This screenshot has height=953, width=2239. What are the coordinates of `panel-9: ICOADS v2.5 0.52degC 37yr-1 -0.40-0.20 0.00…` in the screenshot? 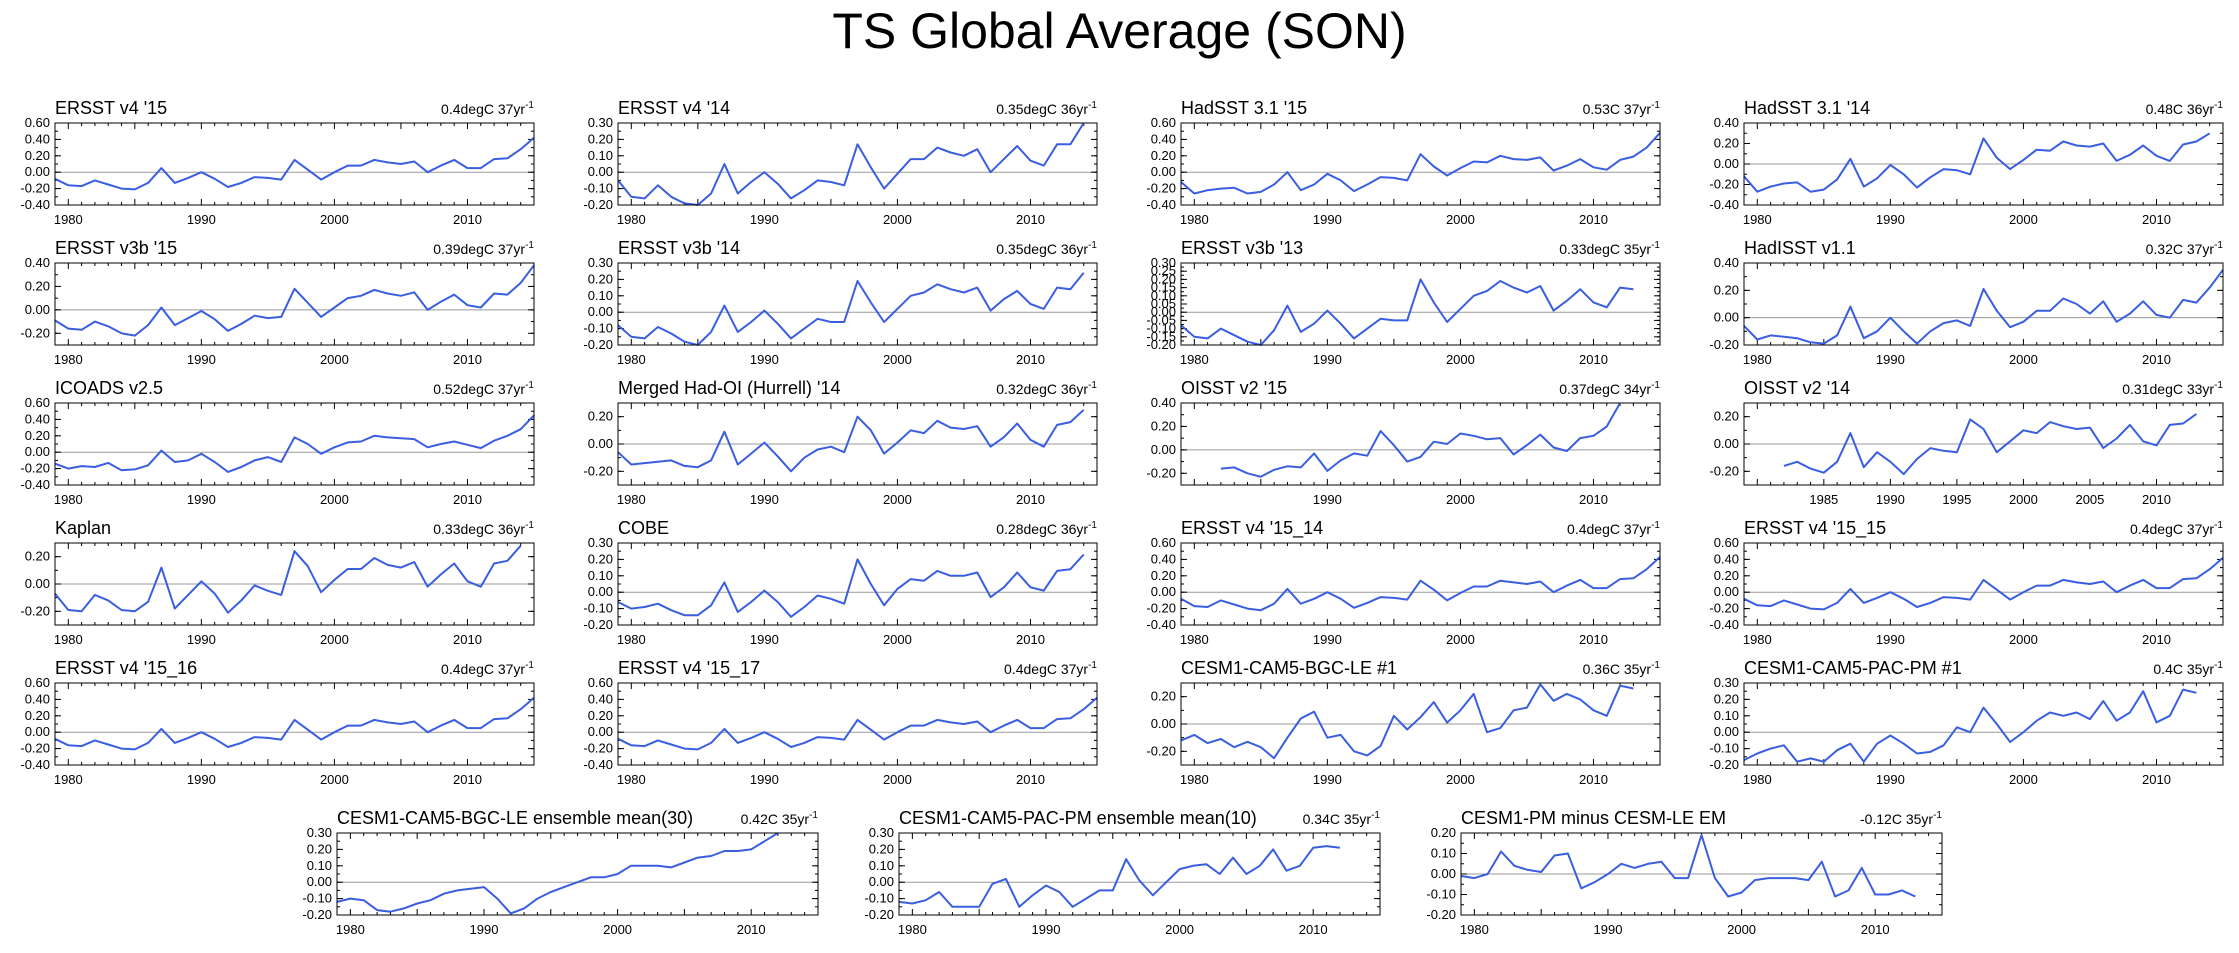 It's located at (277, 442).